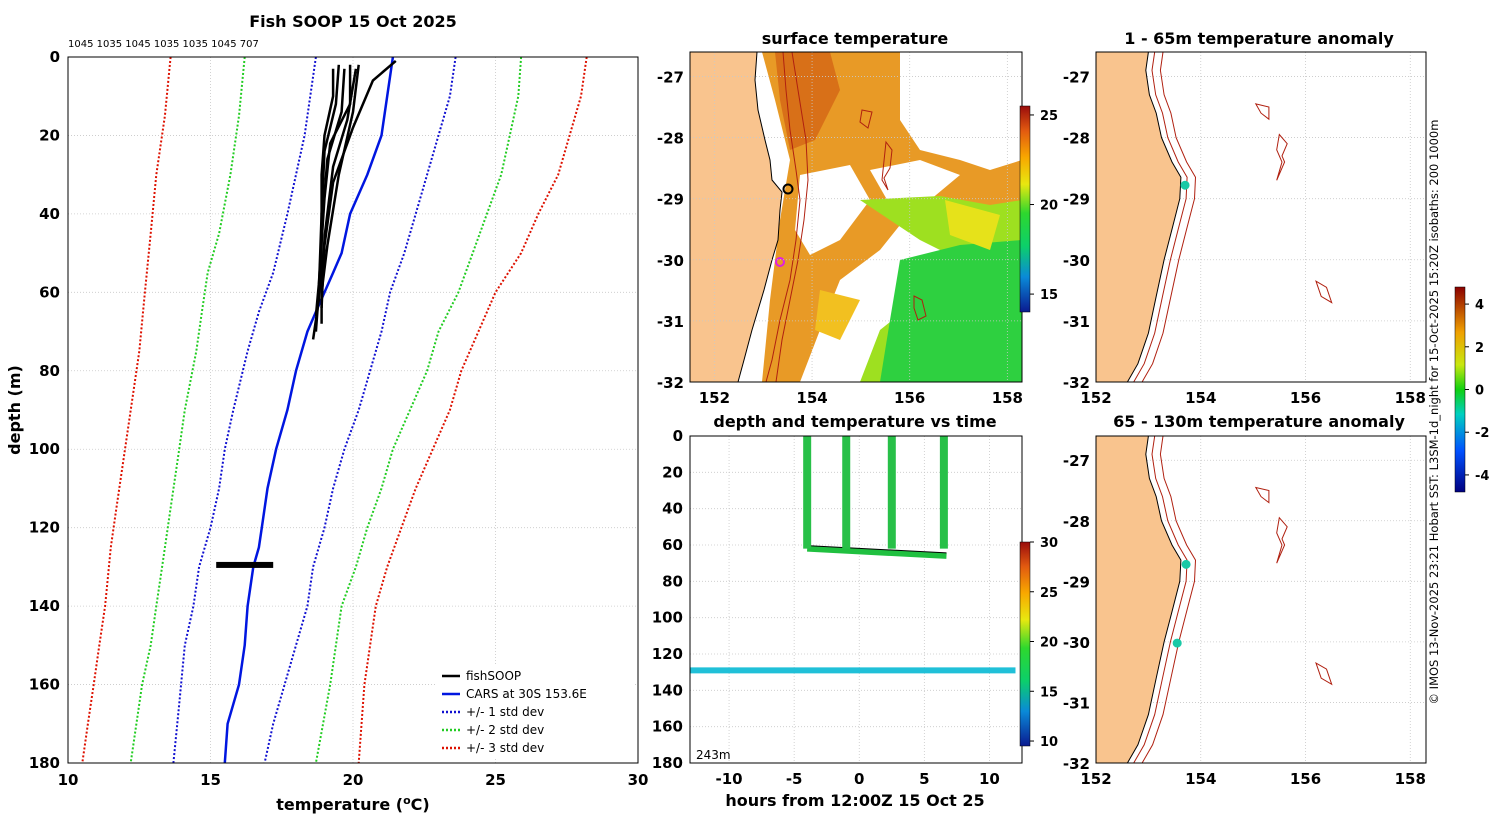  Describe the element at coordinates (853, 555) in the screenshot. I see `timeseries-data` at that location.